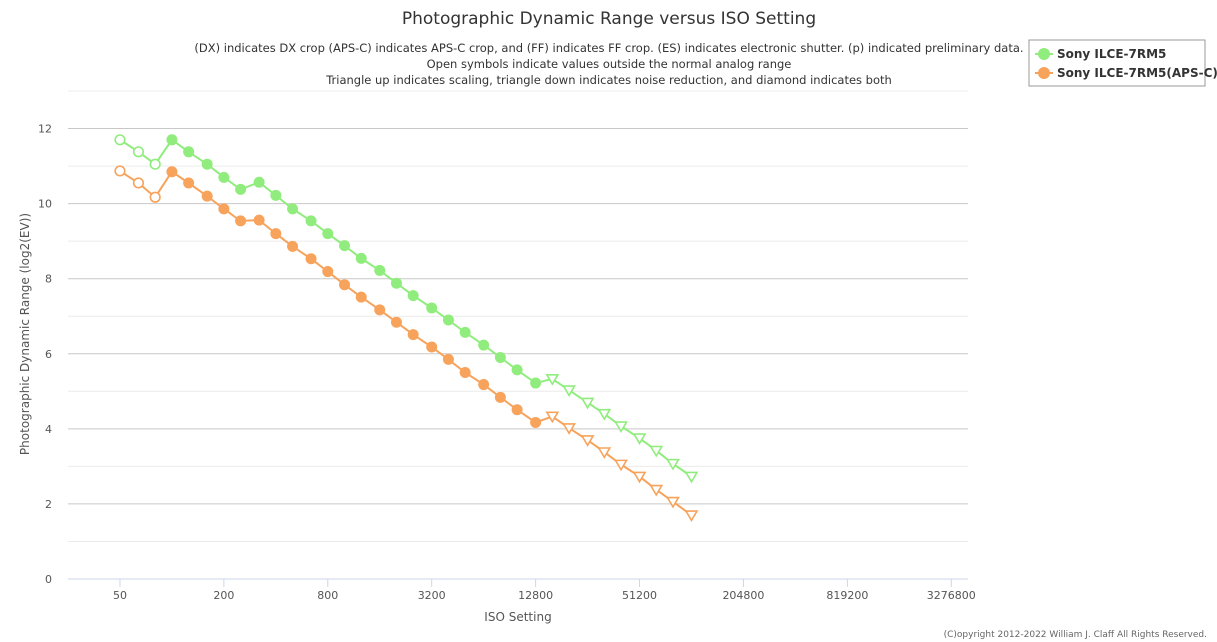  I want to click on x-tick-label: 12800, so click(535, 595).